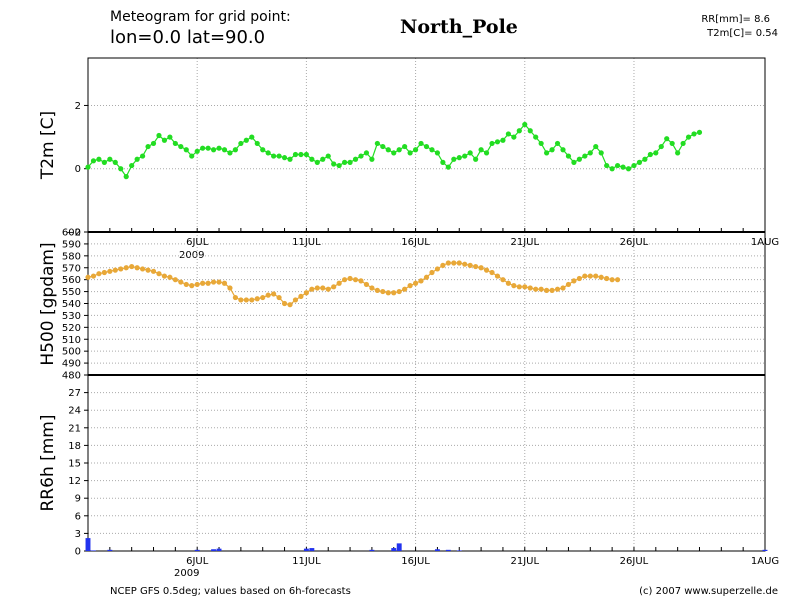 This screenshot has height=600, width=800. Describe the element at coordinates (742, 33) in the screenshot. I see `stat-t2m: T2m[C]= 0.54` at that location.